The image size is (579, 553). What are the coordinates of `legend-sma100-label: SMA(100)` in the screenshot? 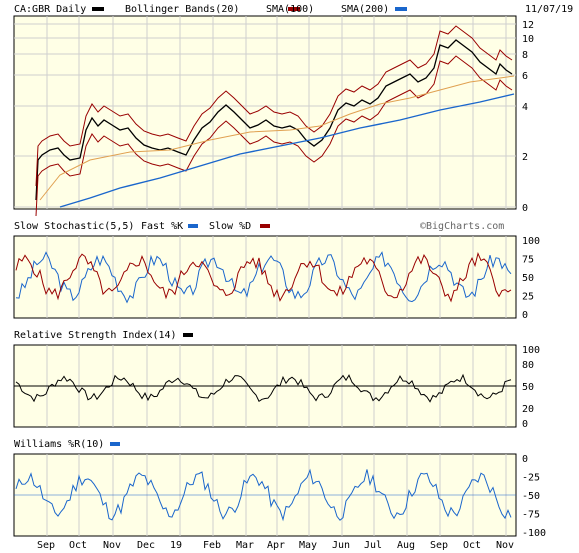 It's located at (290, 9).